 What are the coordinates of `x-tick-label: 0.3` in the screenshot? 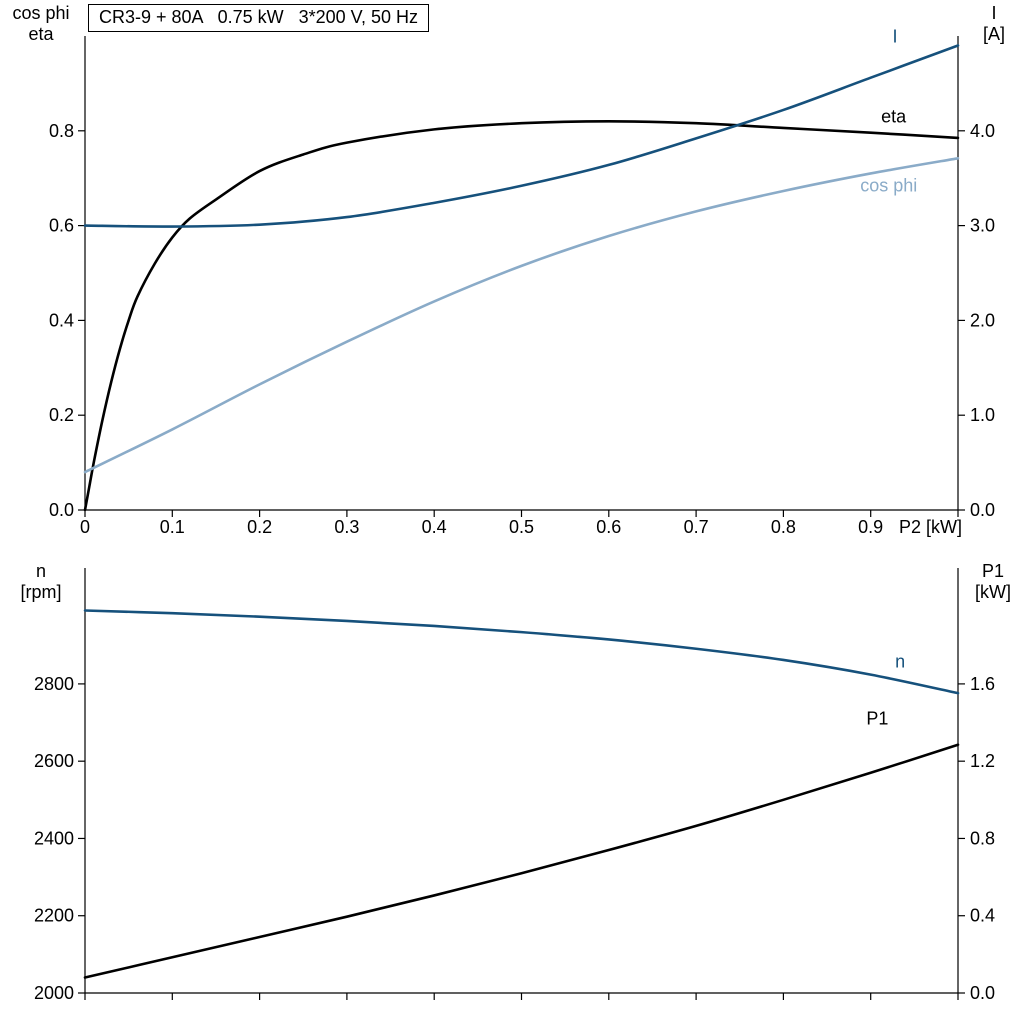 It's located at (346, 527).